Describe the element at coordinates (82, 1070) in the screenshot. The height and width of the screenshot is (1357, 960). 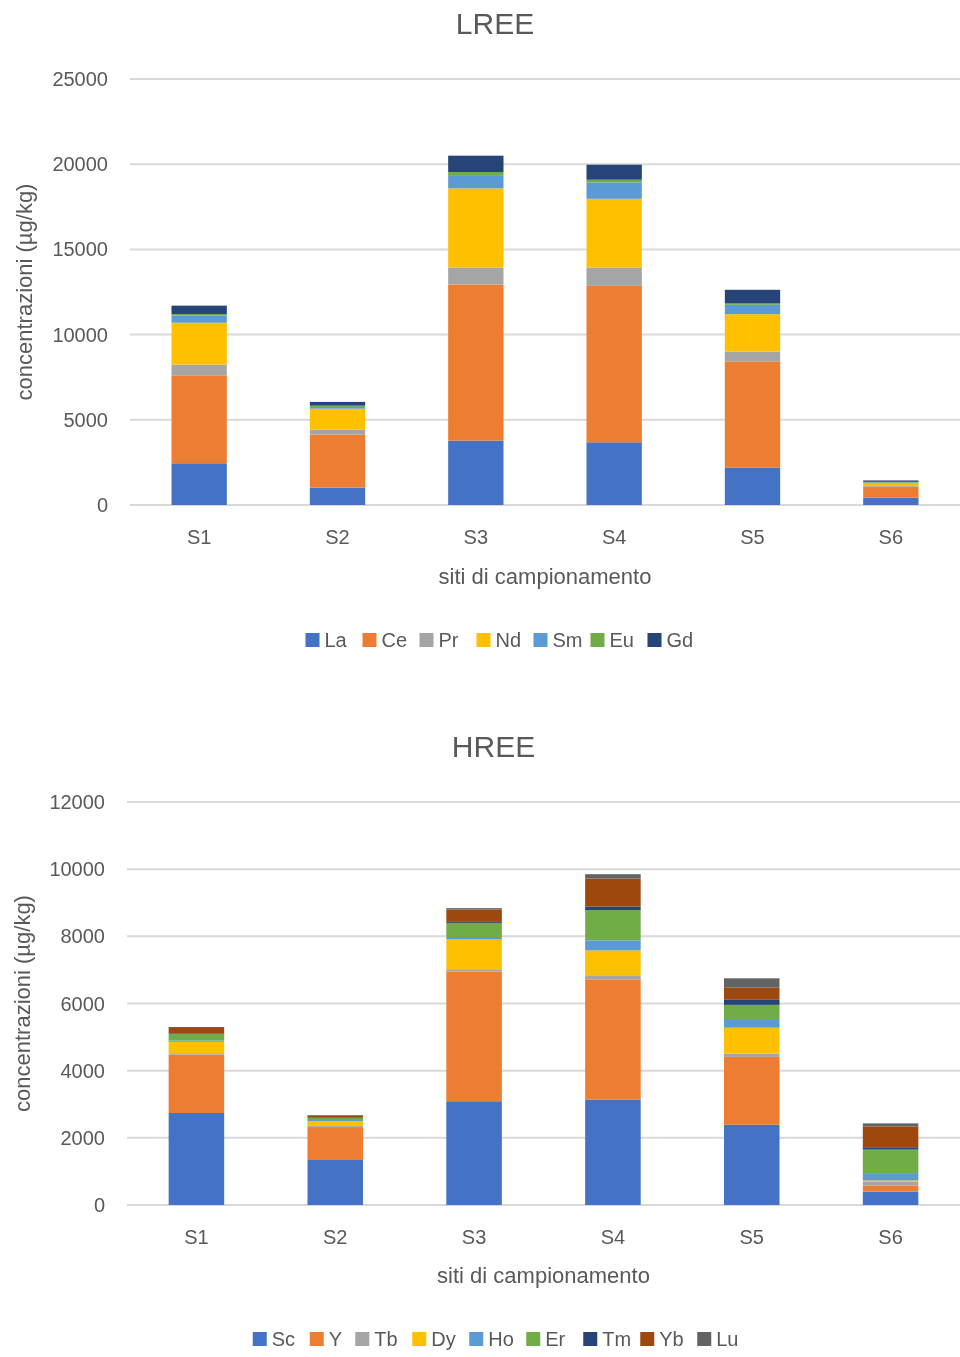
I see `y-tick-label: 4000` at that location.